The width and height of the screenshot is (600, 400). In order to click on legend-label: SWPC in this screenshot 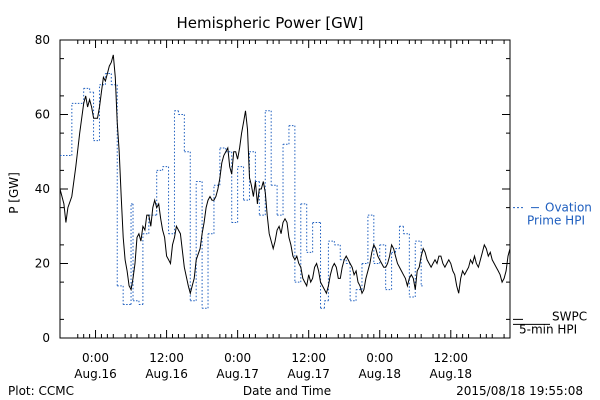, I will do `click(569, 316)`.